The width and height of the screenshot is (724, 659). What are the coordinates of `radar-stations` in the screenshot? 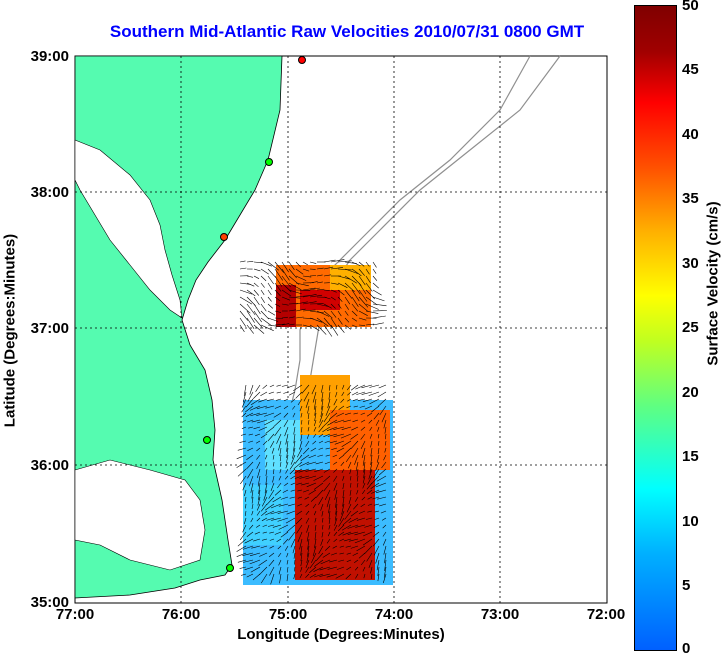 It's located at (254, 314).